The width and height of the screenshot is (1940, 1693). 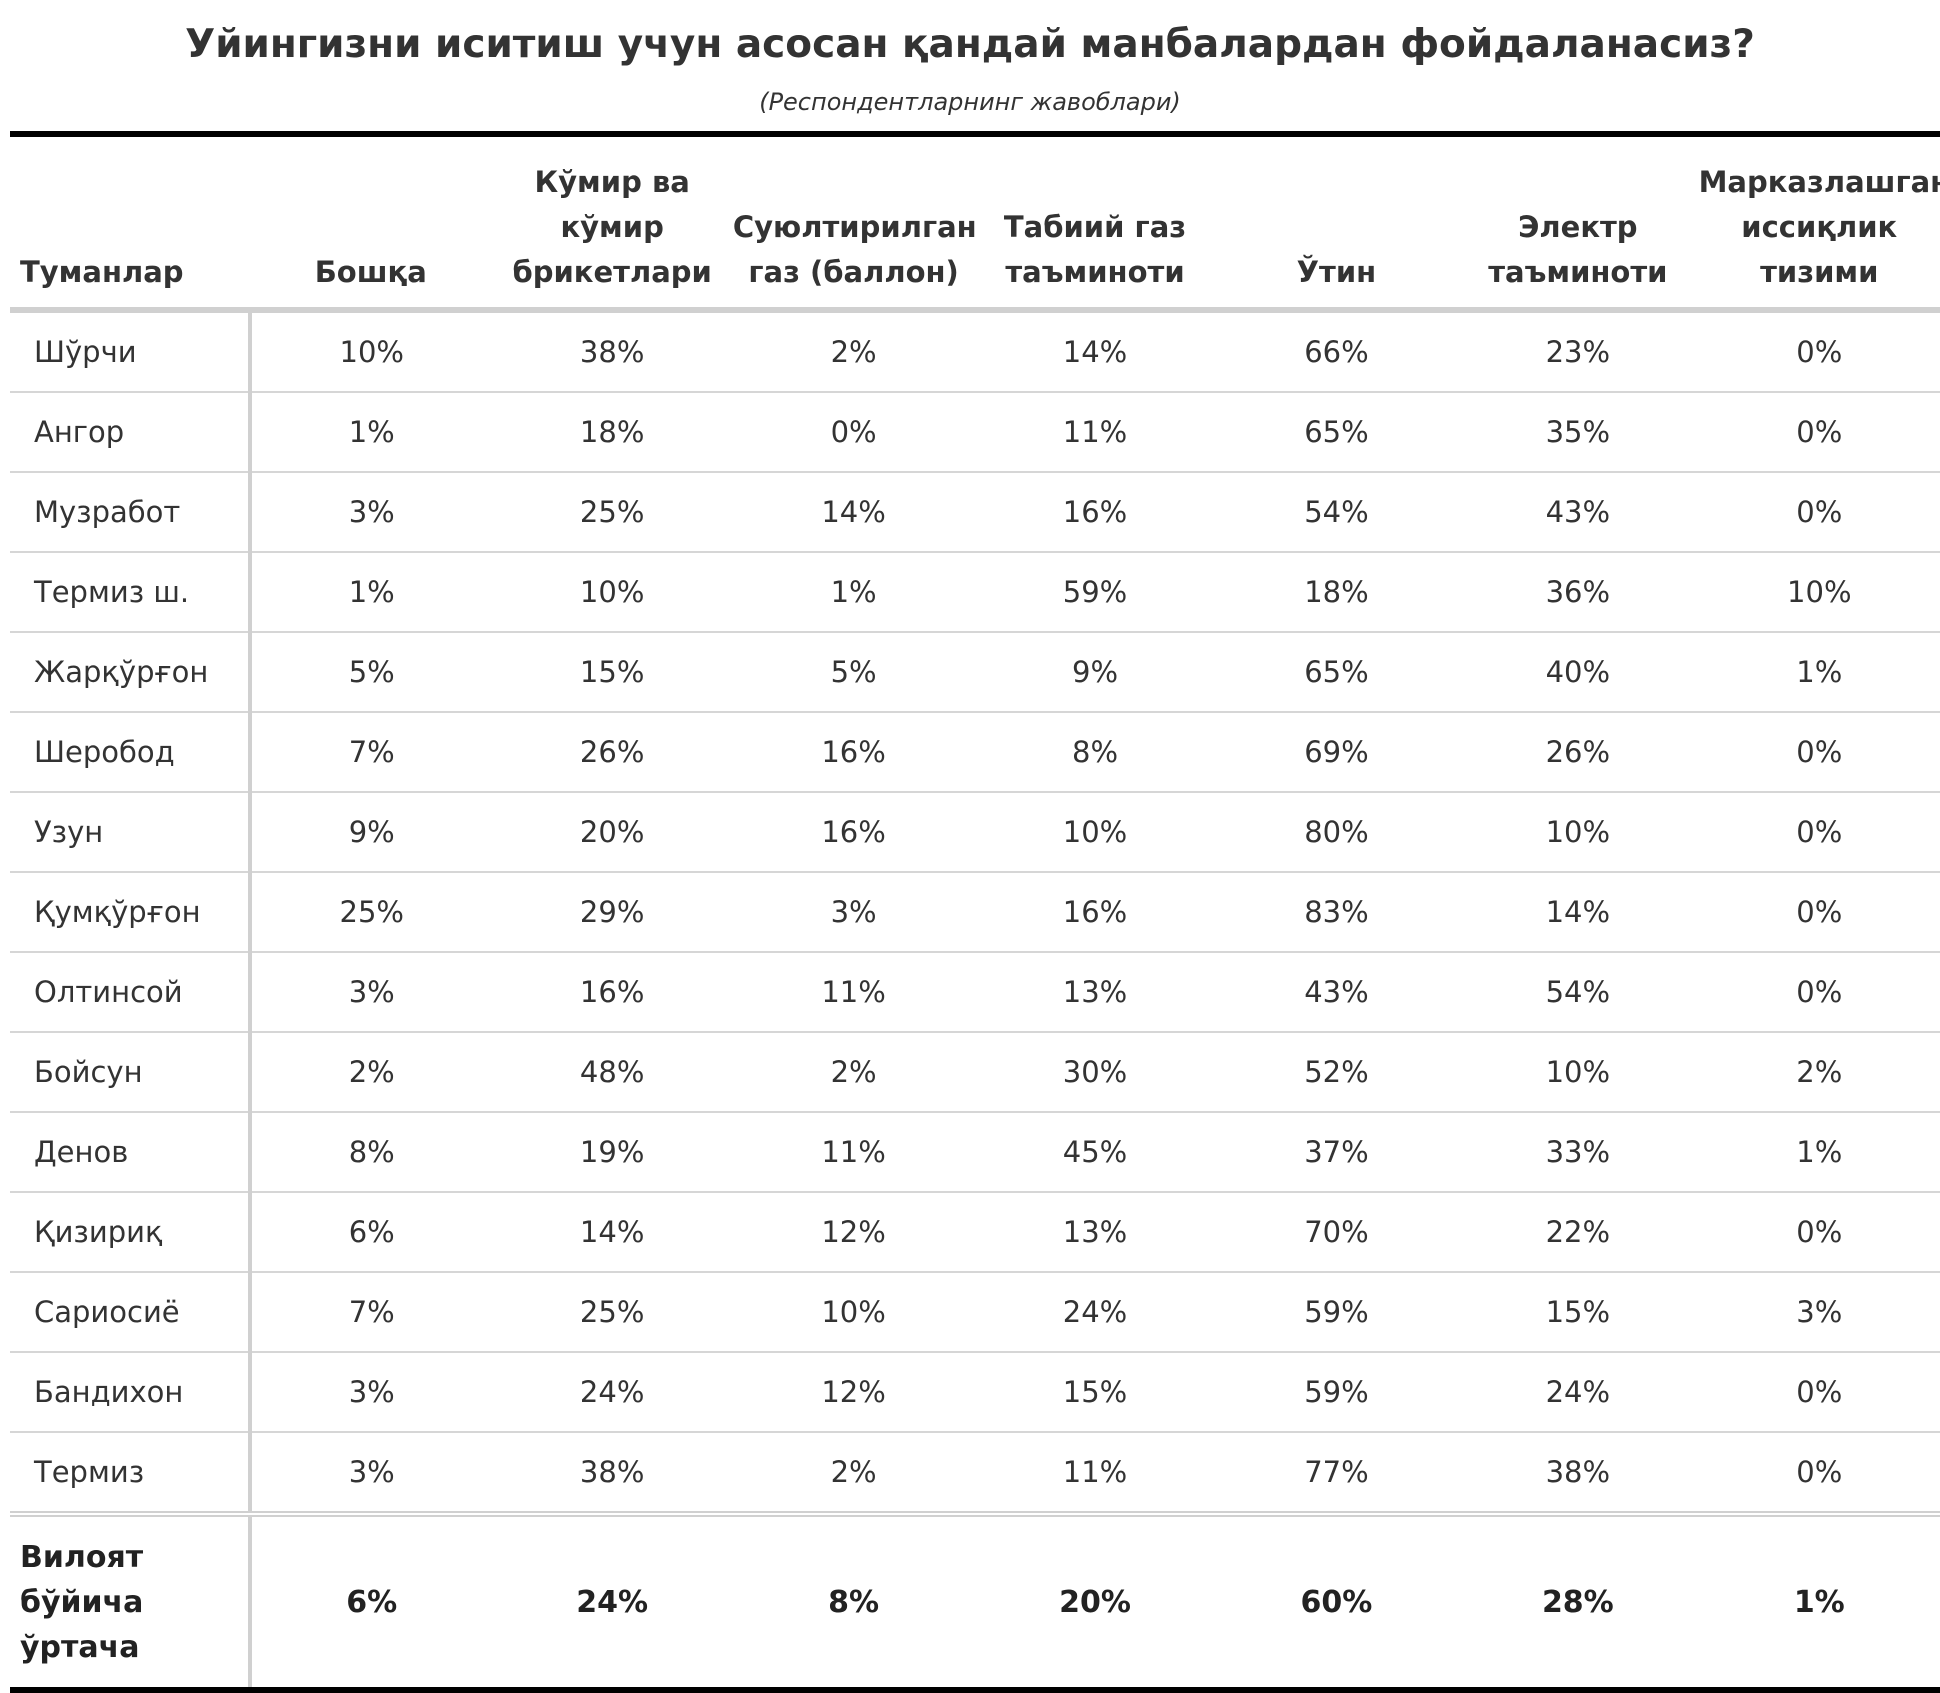 I want to click on column-header-line: газ (баллон), so click(x=853, y=272).